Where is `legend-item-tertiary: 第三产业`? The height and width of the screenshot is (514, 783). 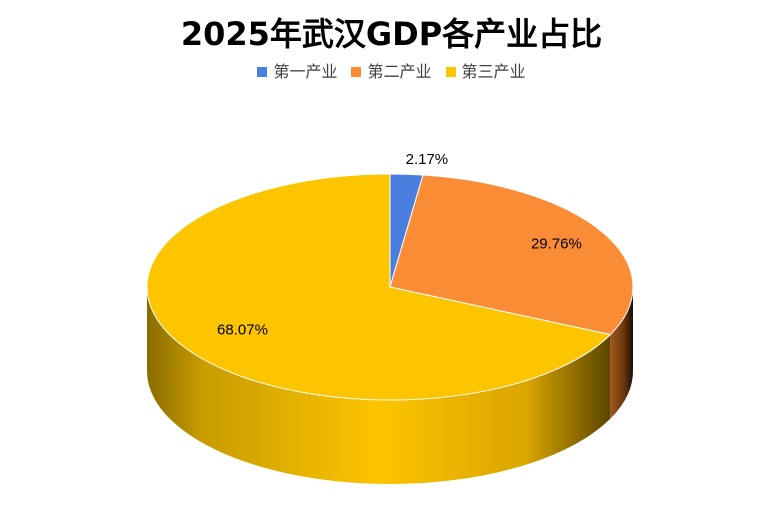 legend-item-tertiary: 第三产业 is located at coordinates (485, 72).